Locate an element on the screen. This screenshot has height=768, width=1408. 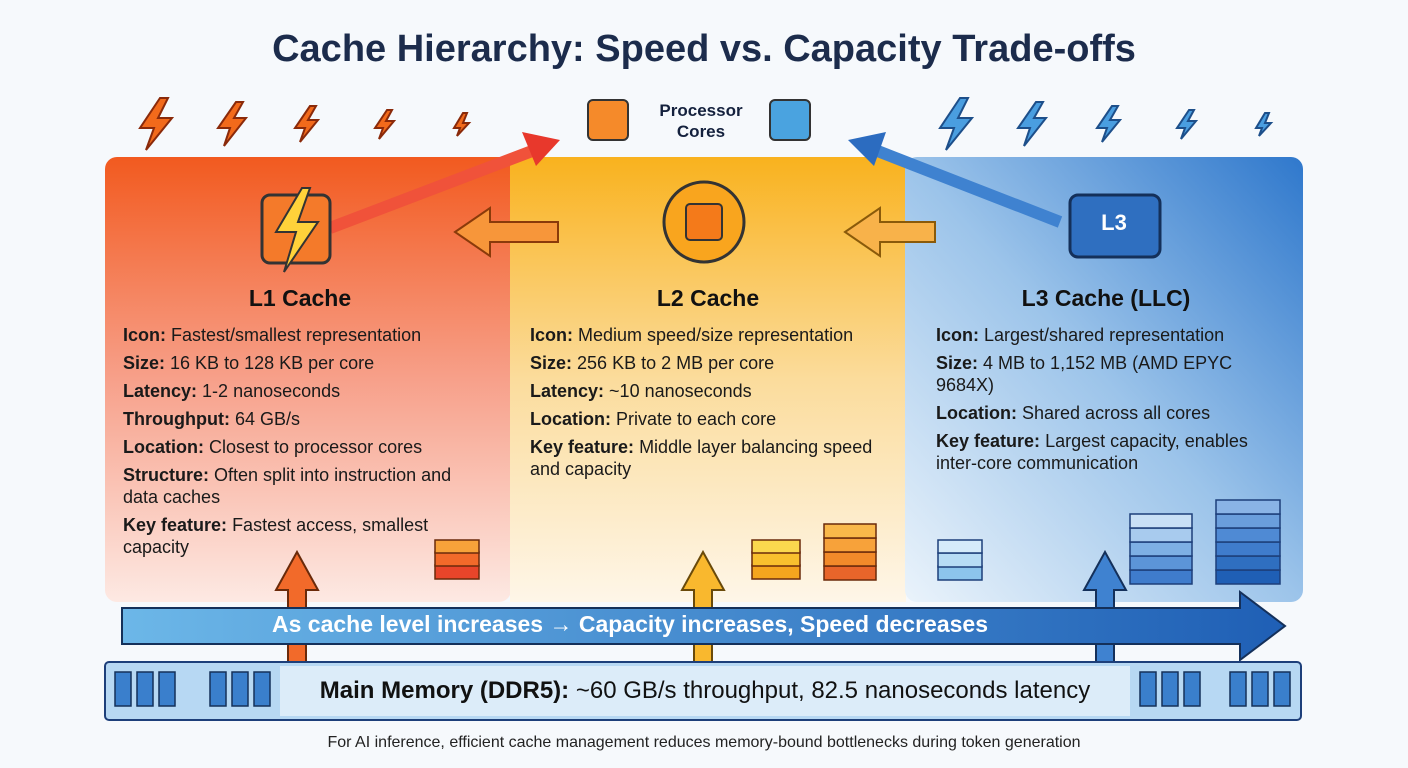
item-text: Fastest access, smallest capacity is located at coordinates (276, 536).